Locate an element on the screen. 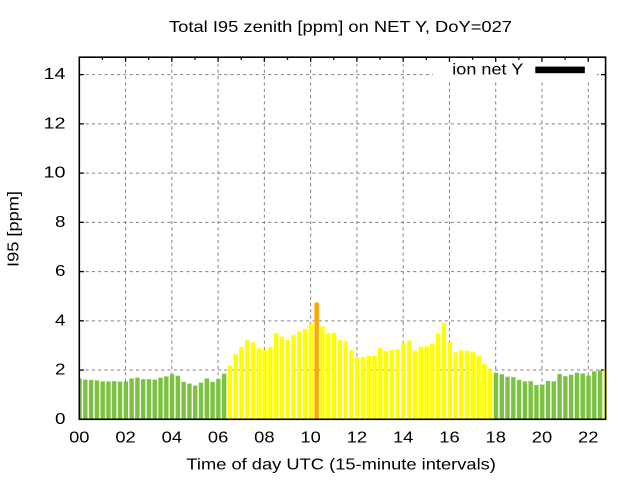 The width and height of the screenshot is (640, 480). svg-text: 4 is located at coordinates (60, 320).